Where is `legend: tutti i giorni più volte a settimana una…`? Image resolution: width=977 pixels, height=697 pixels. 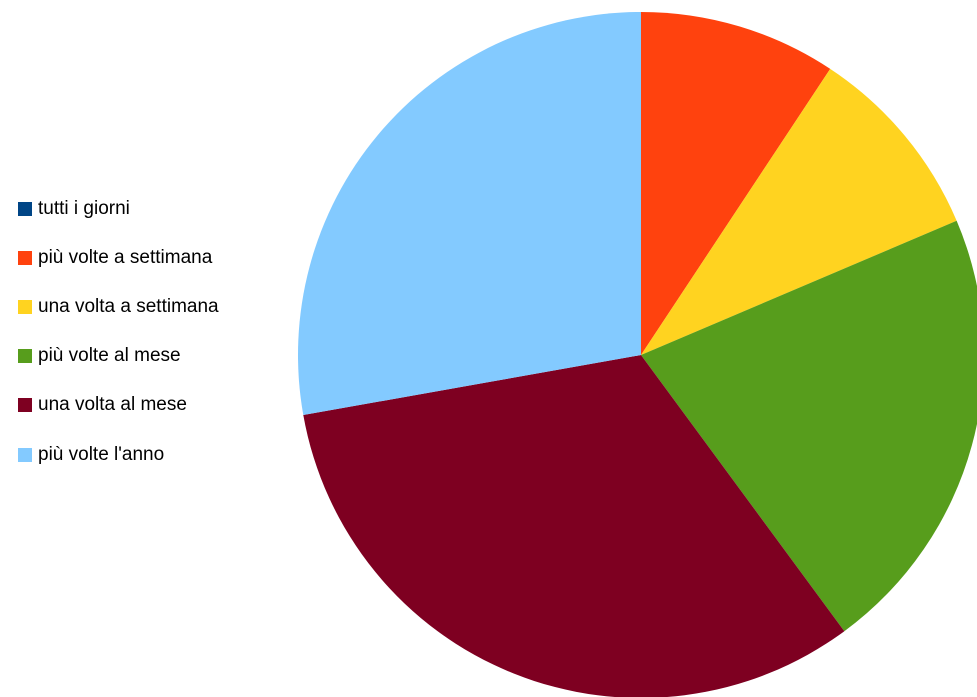 legend: tutti i giorni più volte a settimana una… is located at coordinates (118, 331).